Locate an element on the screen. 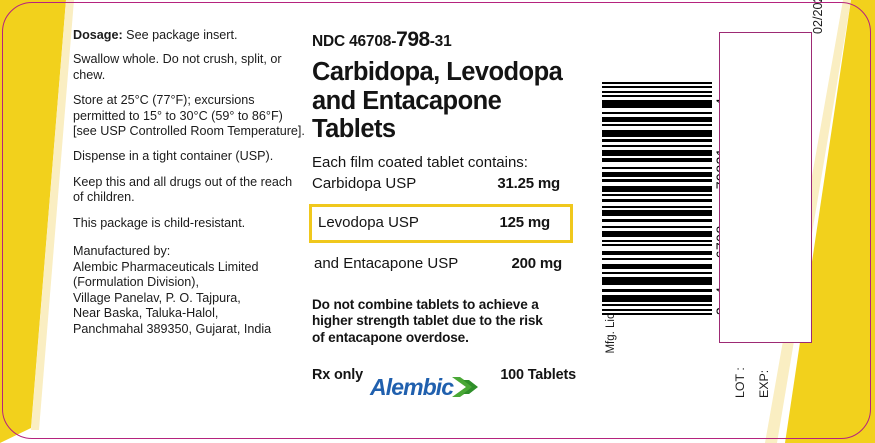 The width and height of the screenshot is (875, 443). barcode-graphic: 3 4 6708 79831 4 is located at coordinates (661, 169).